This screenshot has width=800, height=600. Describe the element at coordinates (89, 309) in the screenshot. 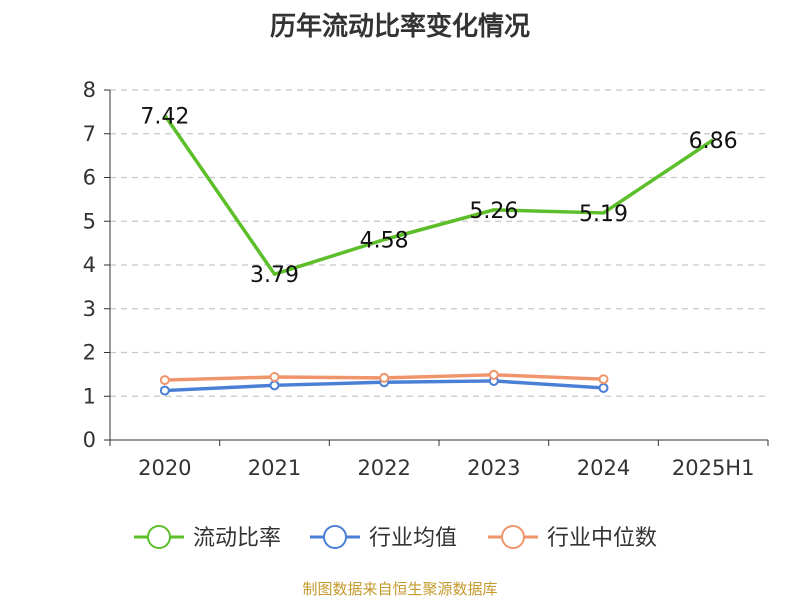

I see `y-tick-label: 3` at that location.